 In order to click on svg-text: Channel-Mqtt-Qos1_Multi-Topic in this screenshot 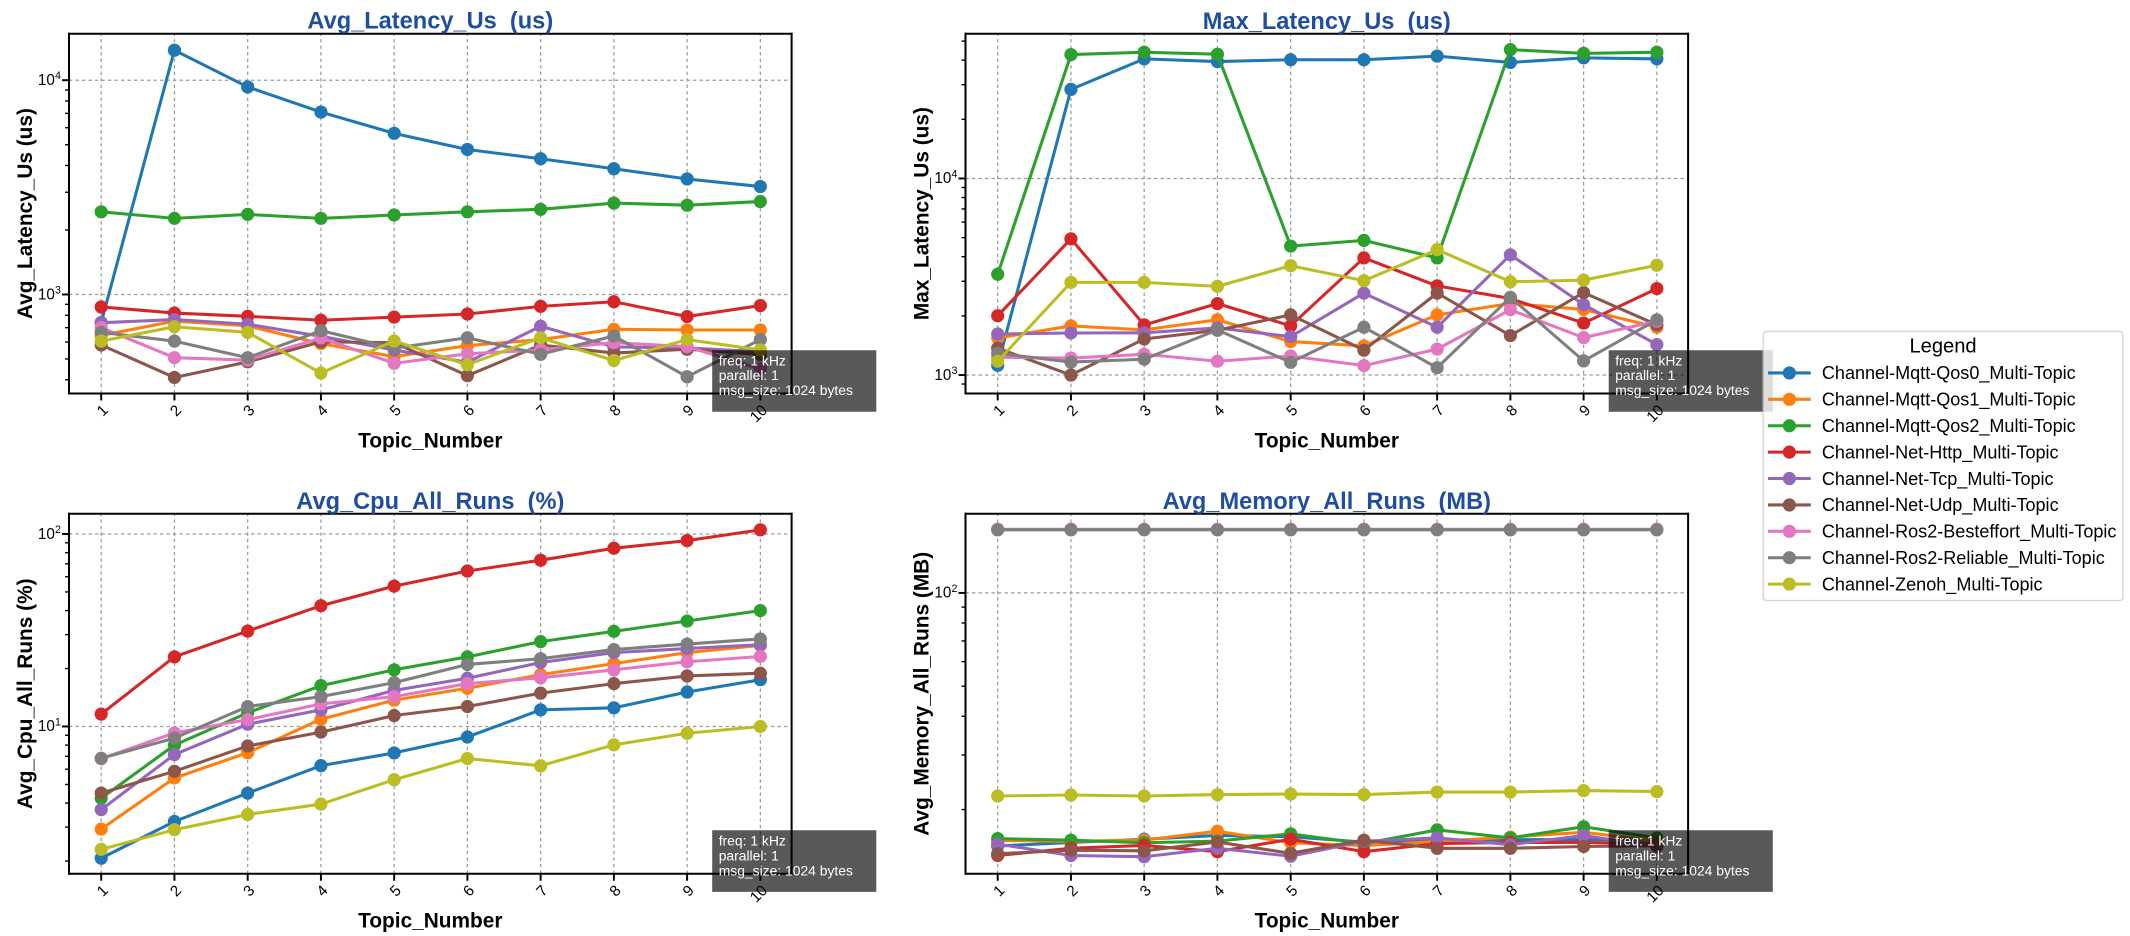, I will do `click(1949, 400)`.